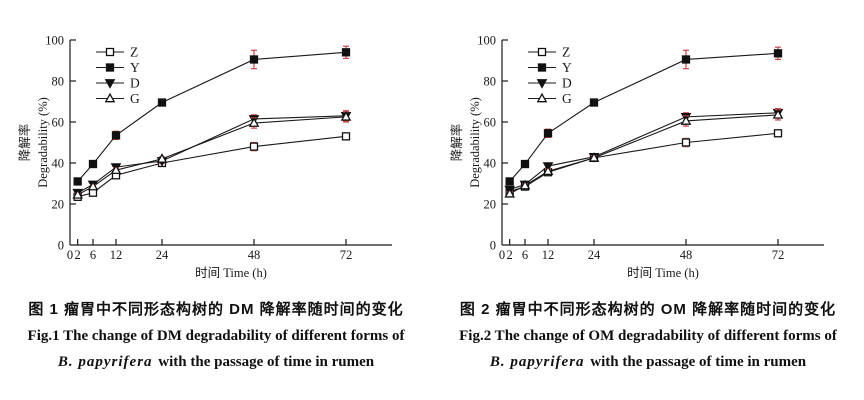  I want to click on figure-2-caption-cn: 图 2 瘤胃中不同形态构树的 OM 降解率随时间的变化, so click(648, 309).